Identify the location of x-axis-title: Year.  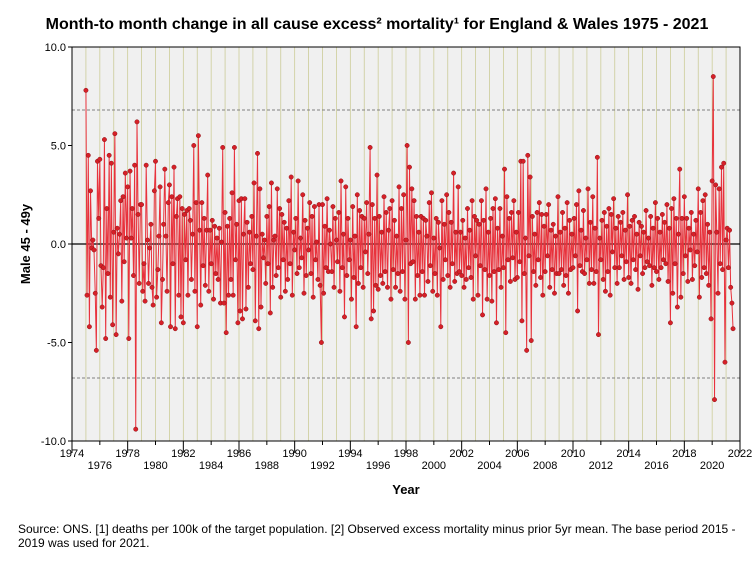
(405, 489).